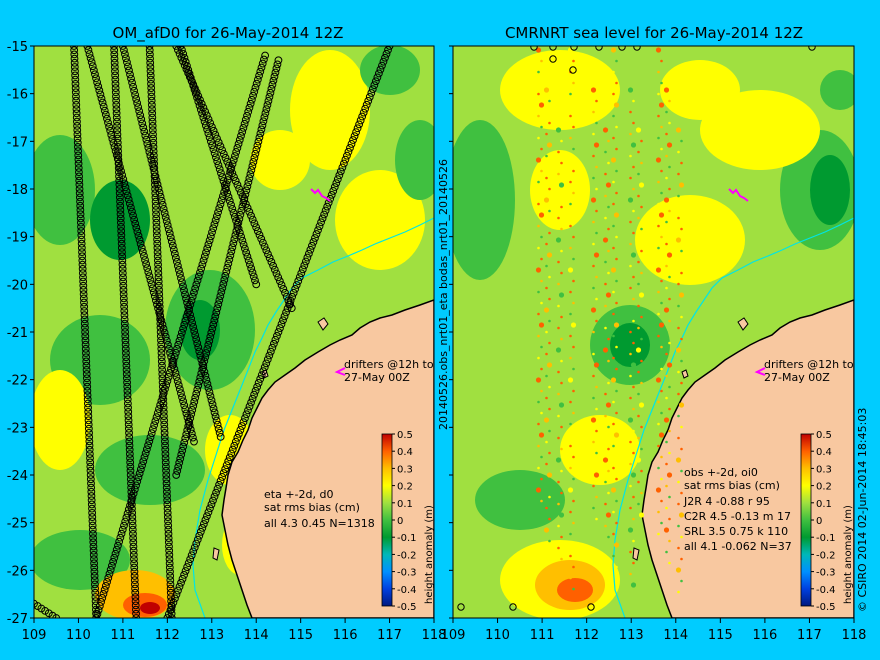 This screenshot has height=660, width=880. Describe the element at coordinates (854, 635) in the screenshot. I see `x-tick-label: 118` at that location.